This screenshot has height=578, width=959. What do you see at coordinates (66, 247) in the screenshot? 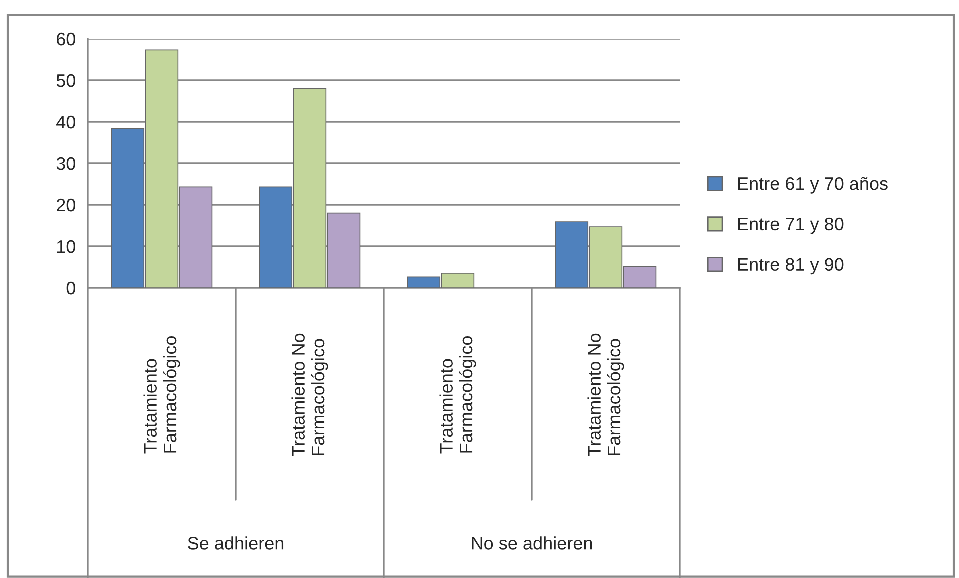
I see `y-tick-label: 10` at bounding box center [66, 247].